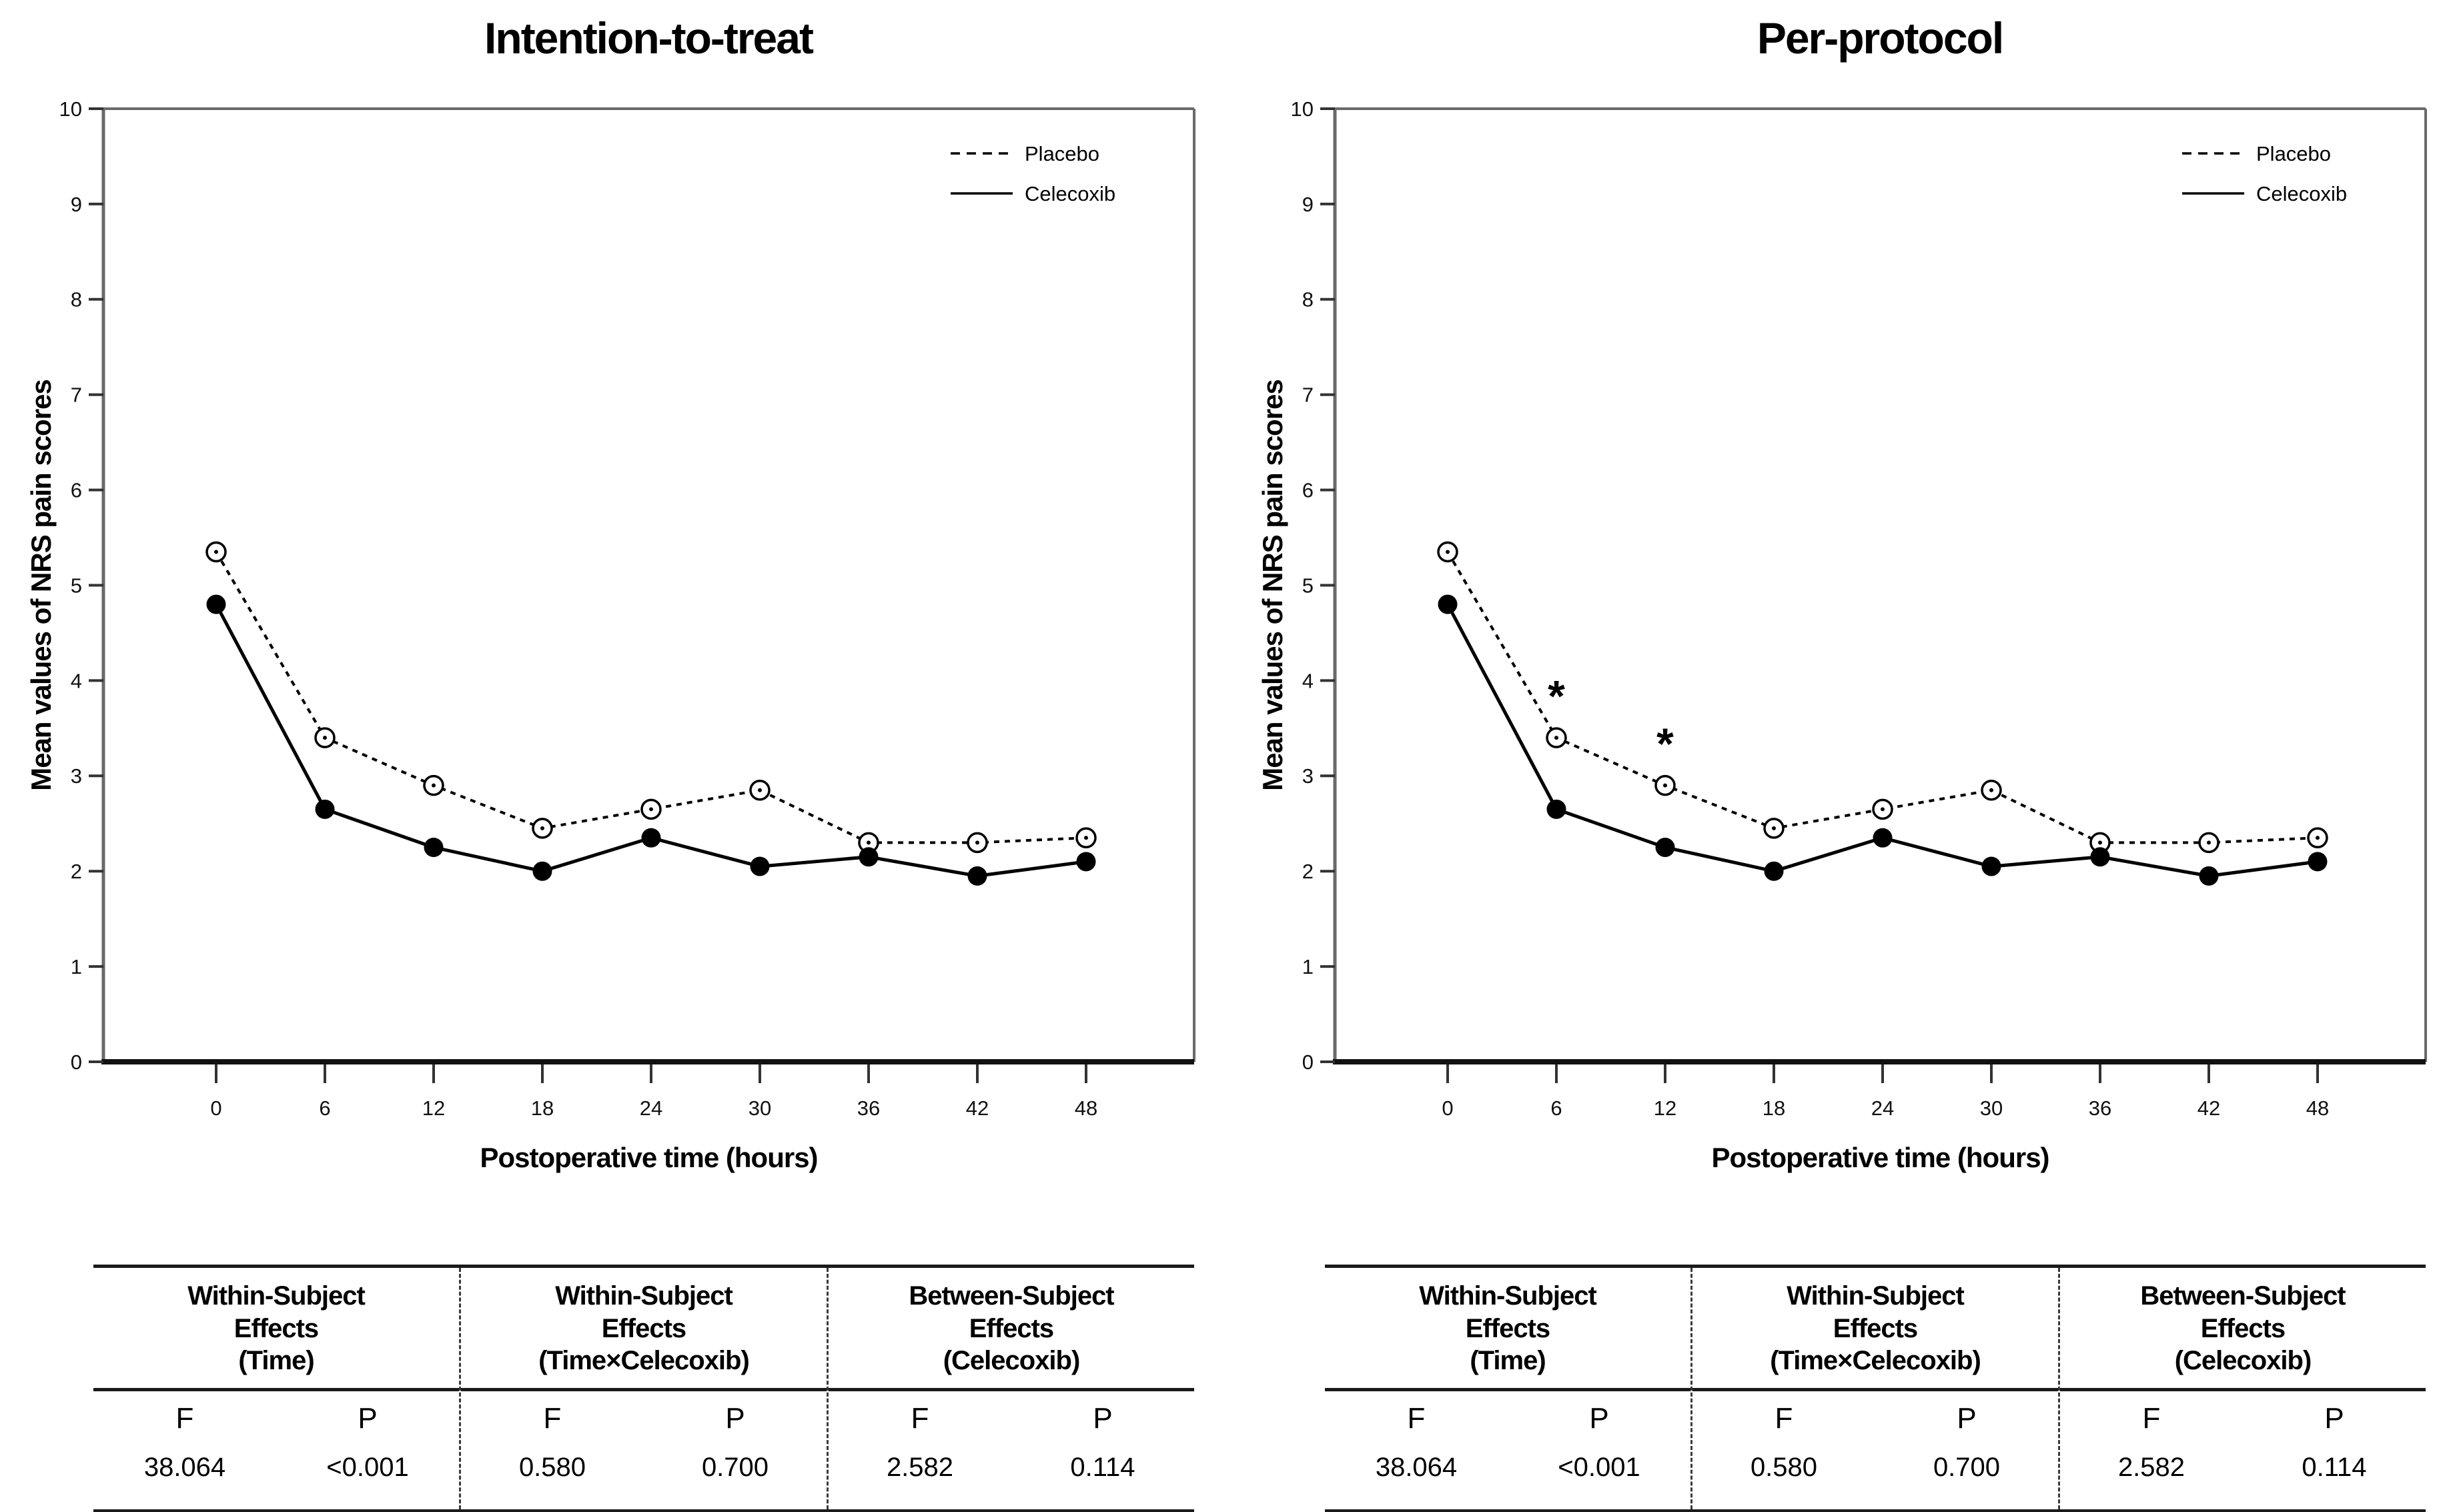 This screenshot has width=2459, height=1512. What do you see at coordinates (1308, 490) in the screenshot?
I see `y-tick-label: 6` at bounding box center [1308, 490].